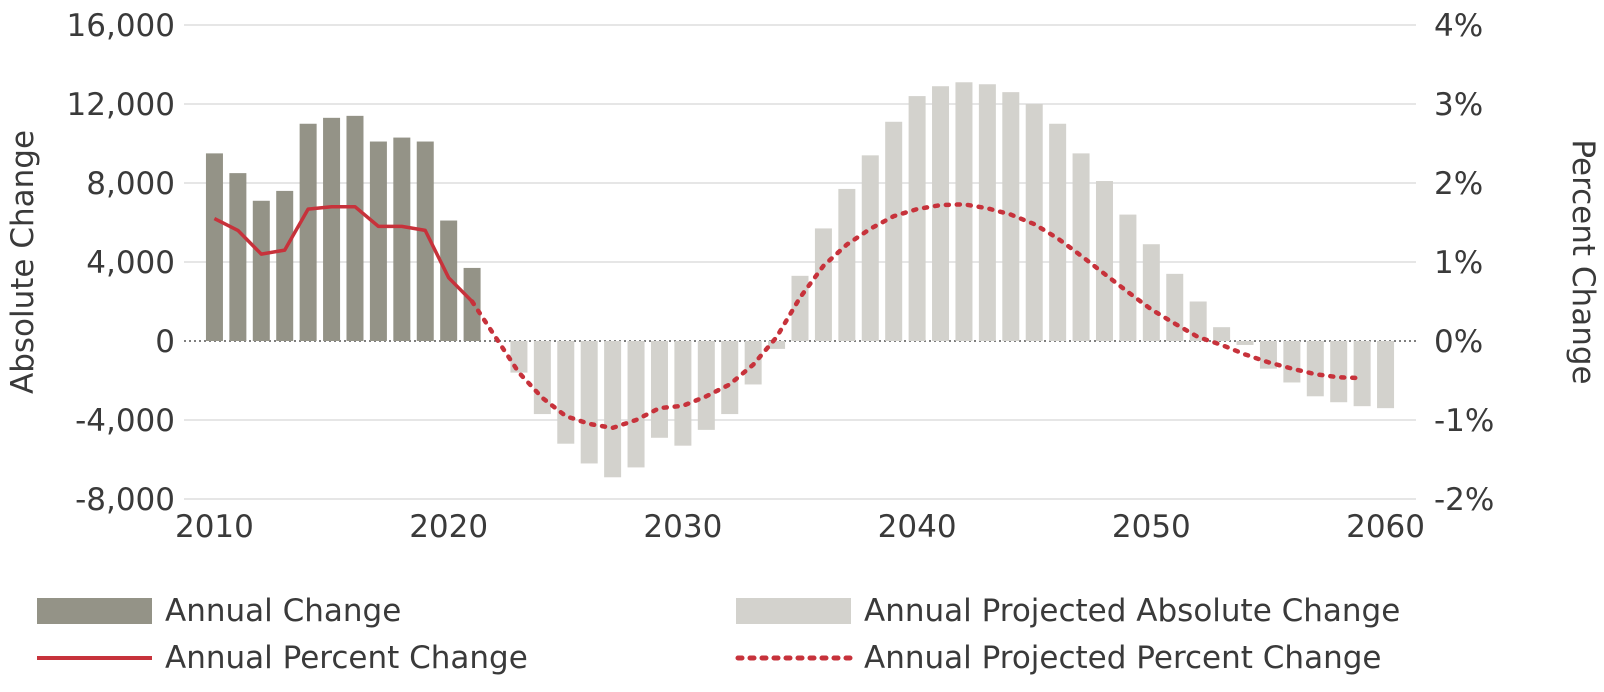 The width and height of the screenshot is (1604, 692). I want to click on legend-label-annual-change: Annual Change, so click(283, 611).